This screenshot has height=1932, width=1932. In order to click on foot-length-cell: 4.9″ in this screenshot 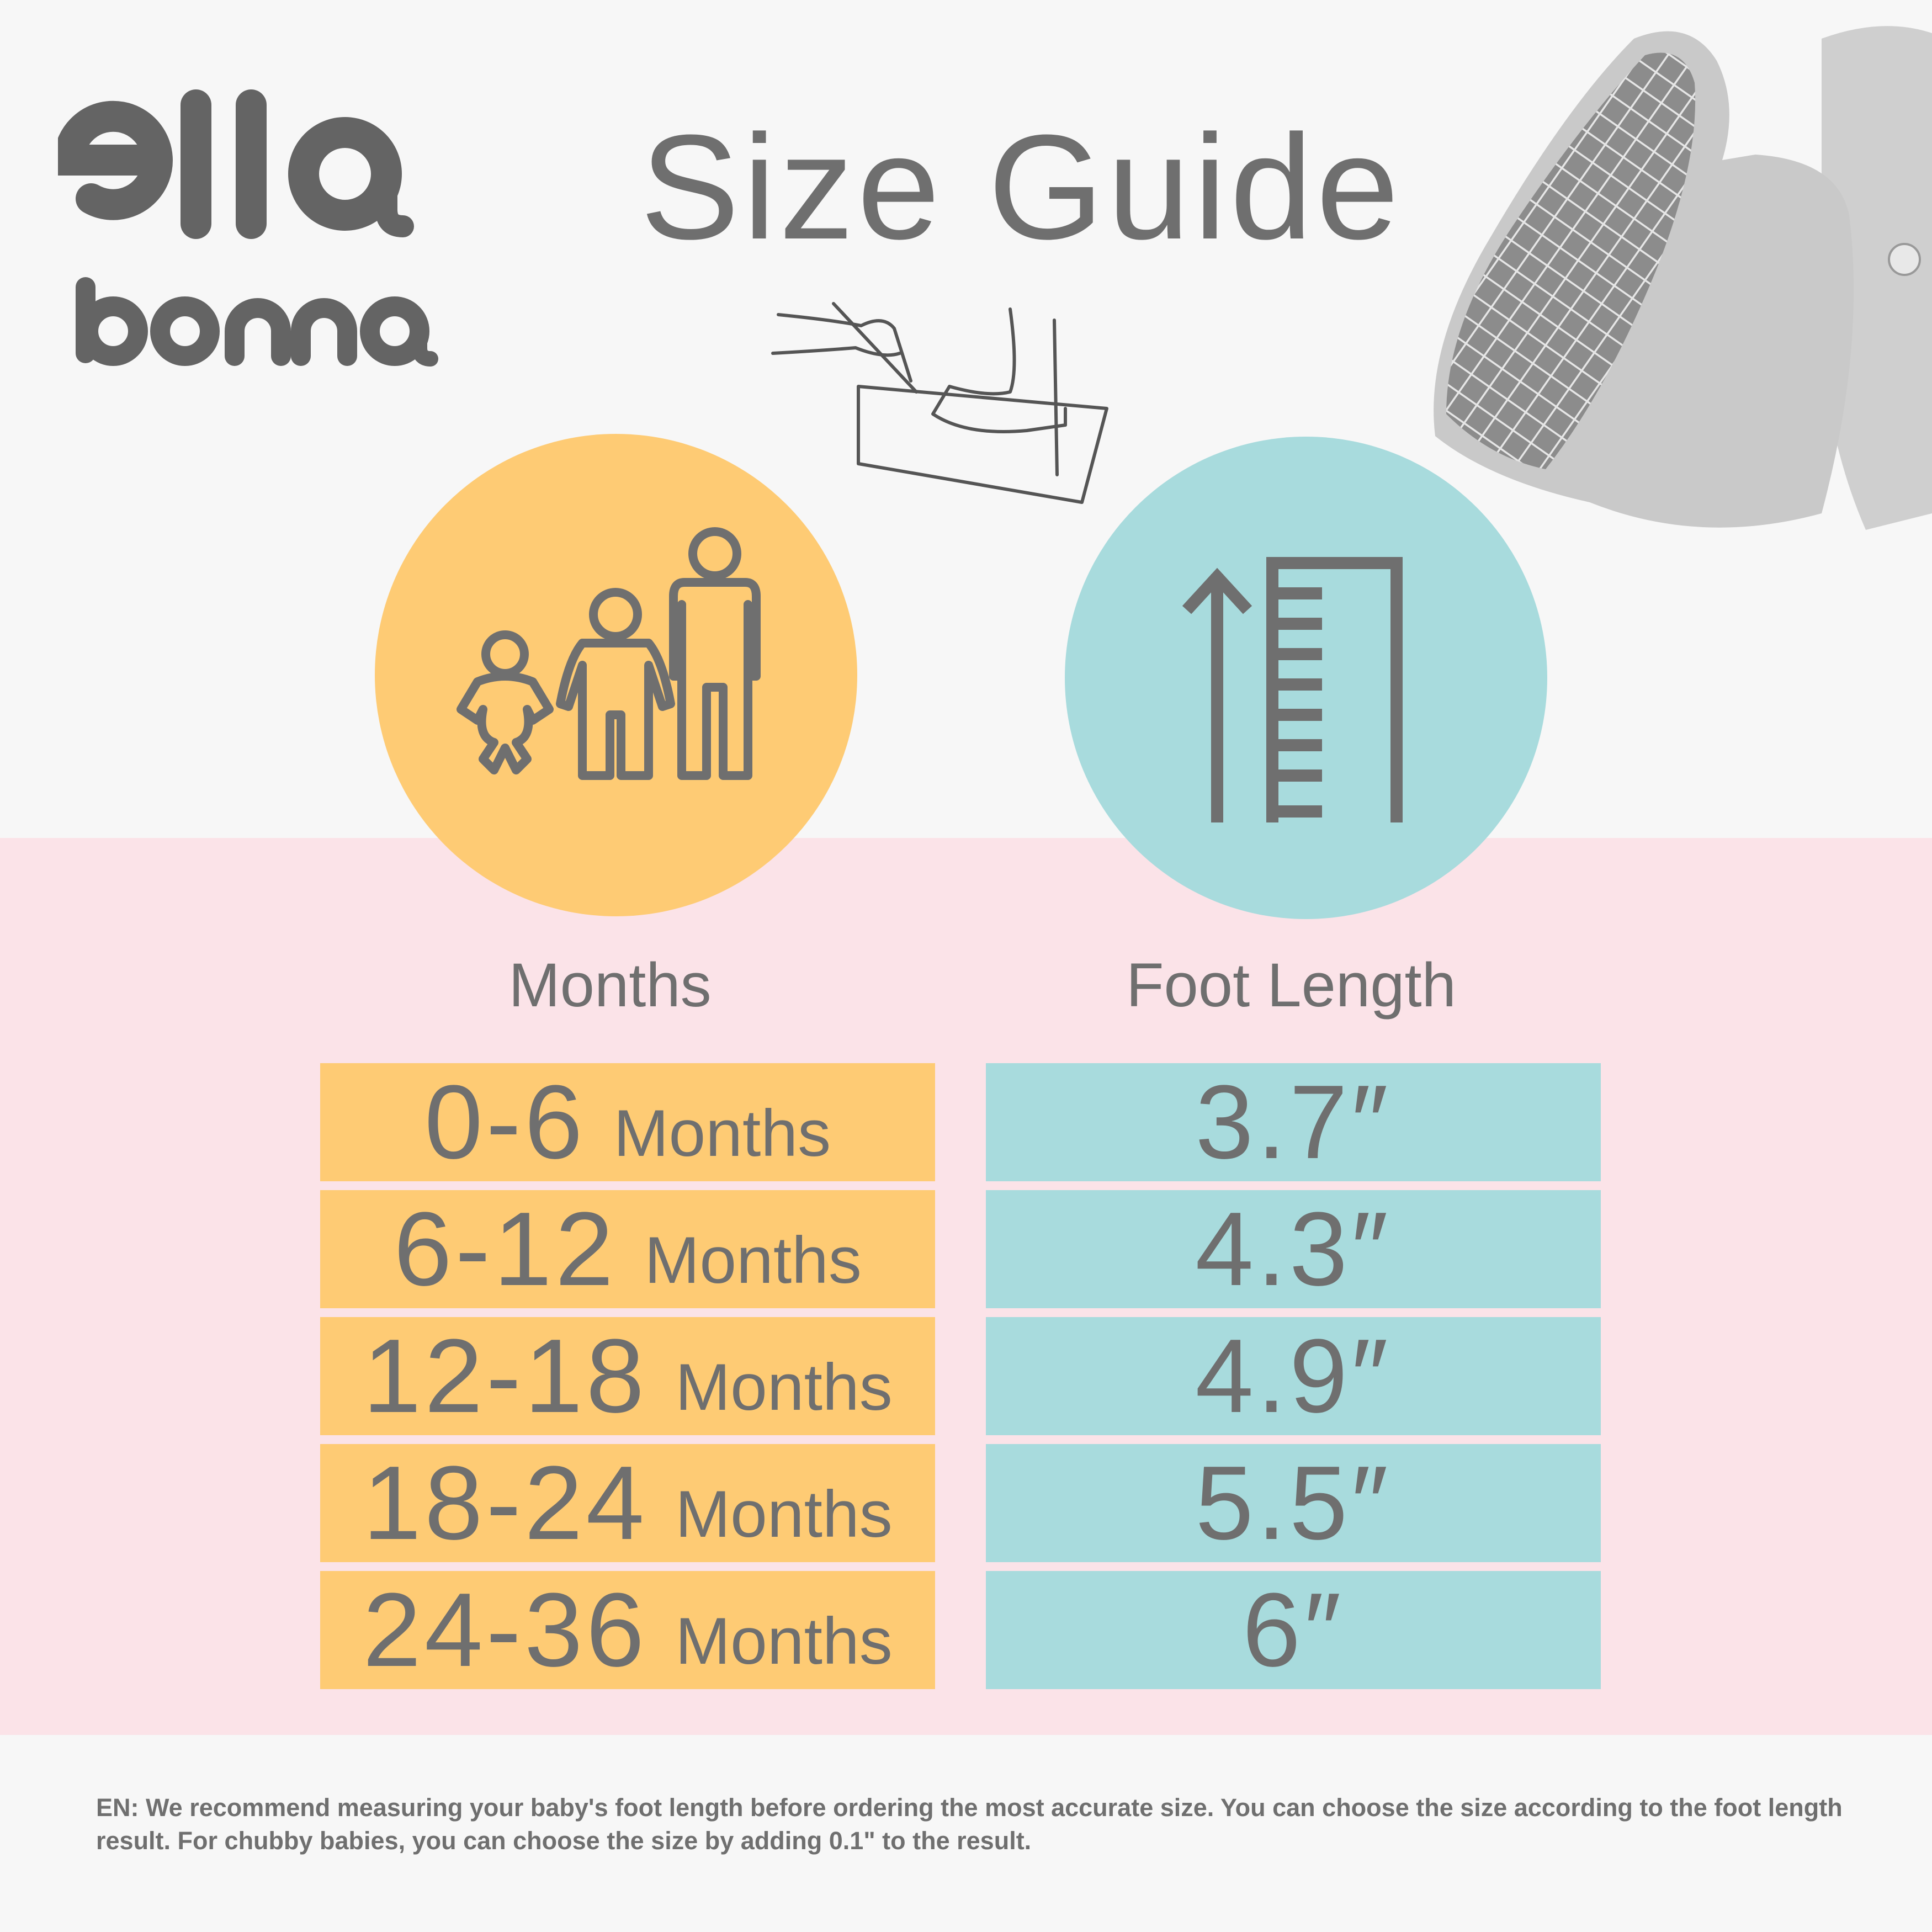, I will do `click(1294, 1376)`.